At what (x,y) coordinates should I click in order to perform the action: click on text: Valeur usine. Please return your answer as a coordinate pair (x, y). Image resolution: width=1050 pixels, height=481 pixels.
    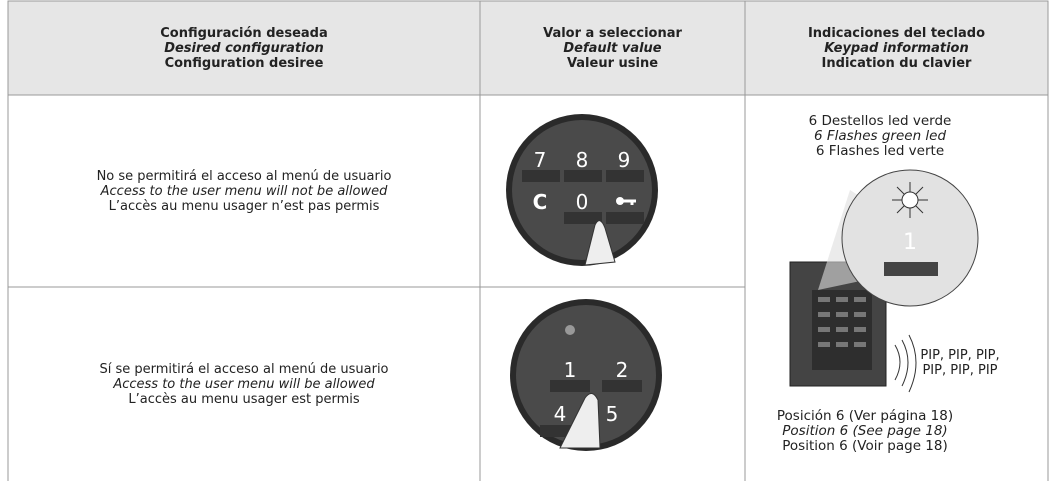
    Looking at the image, I should click on (612, 63).